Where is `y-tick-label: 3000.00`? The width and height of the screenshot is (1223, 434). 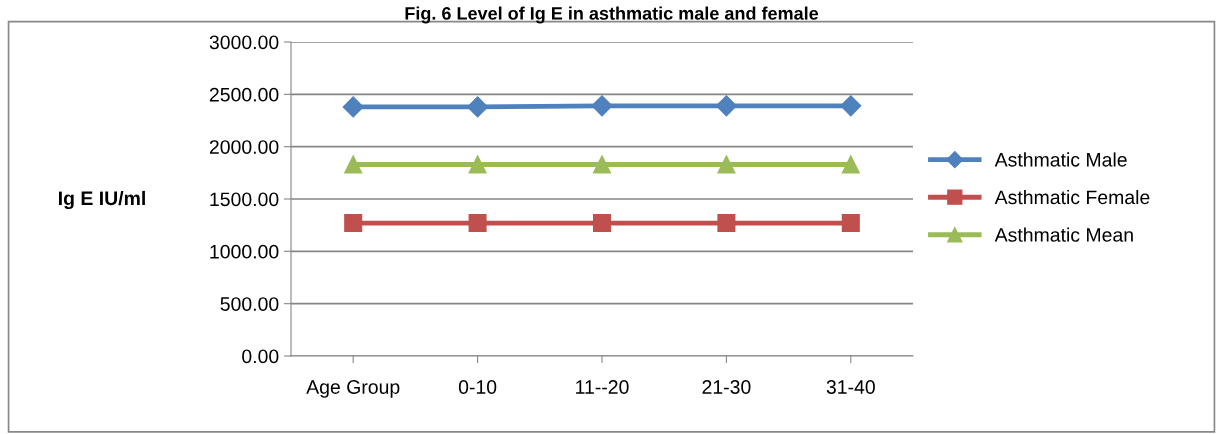
y-tick-label: 3000.00 is located at coordinates (244, 42).